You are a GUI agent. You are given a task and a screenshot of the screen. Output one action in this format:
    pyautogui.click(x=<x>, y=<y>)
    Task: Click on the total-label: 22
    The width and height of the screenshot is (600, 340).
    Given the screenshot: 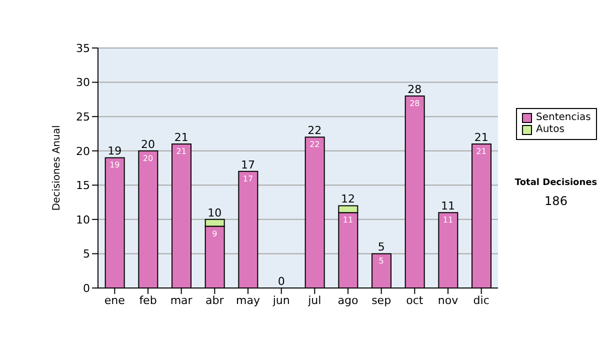 What is the action you would take?
    pyautogui.click(x=315, y=131)
    